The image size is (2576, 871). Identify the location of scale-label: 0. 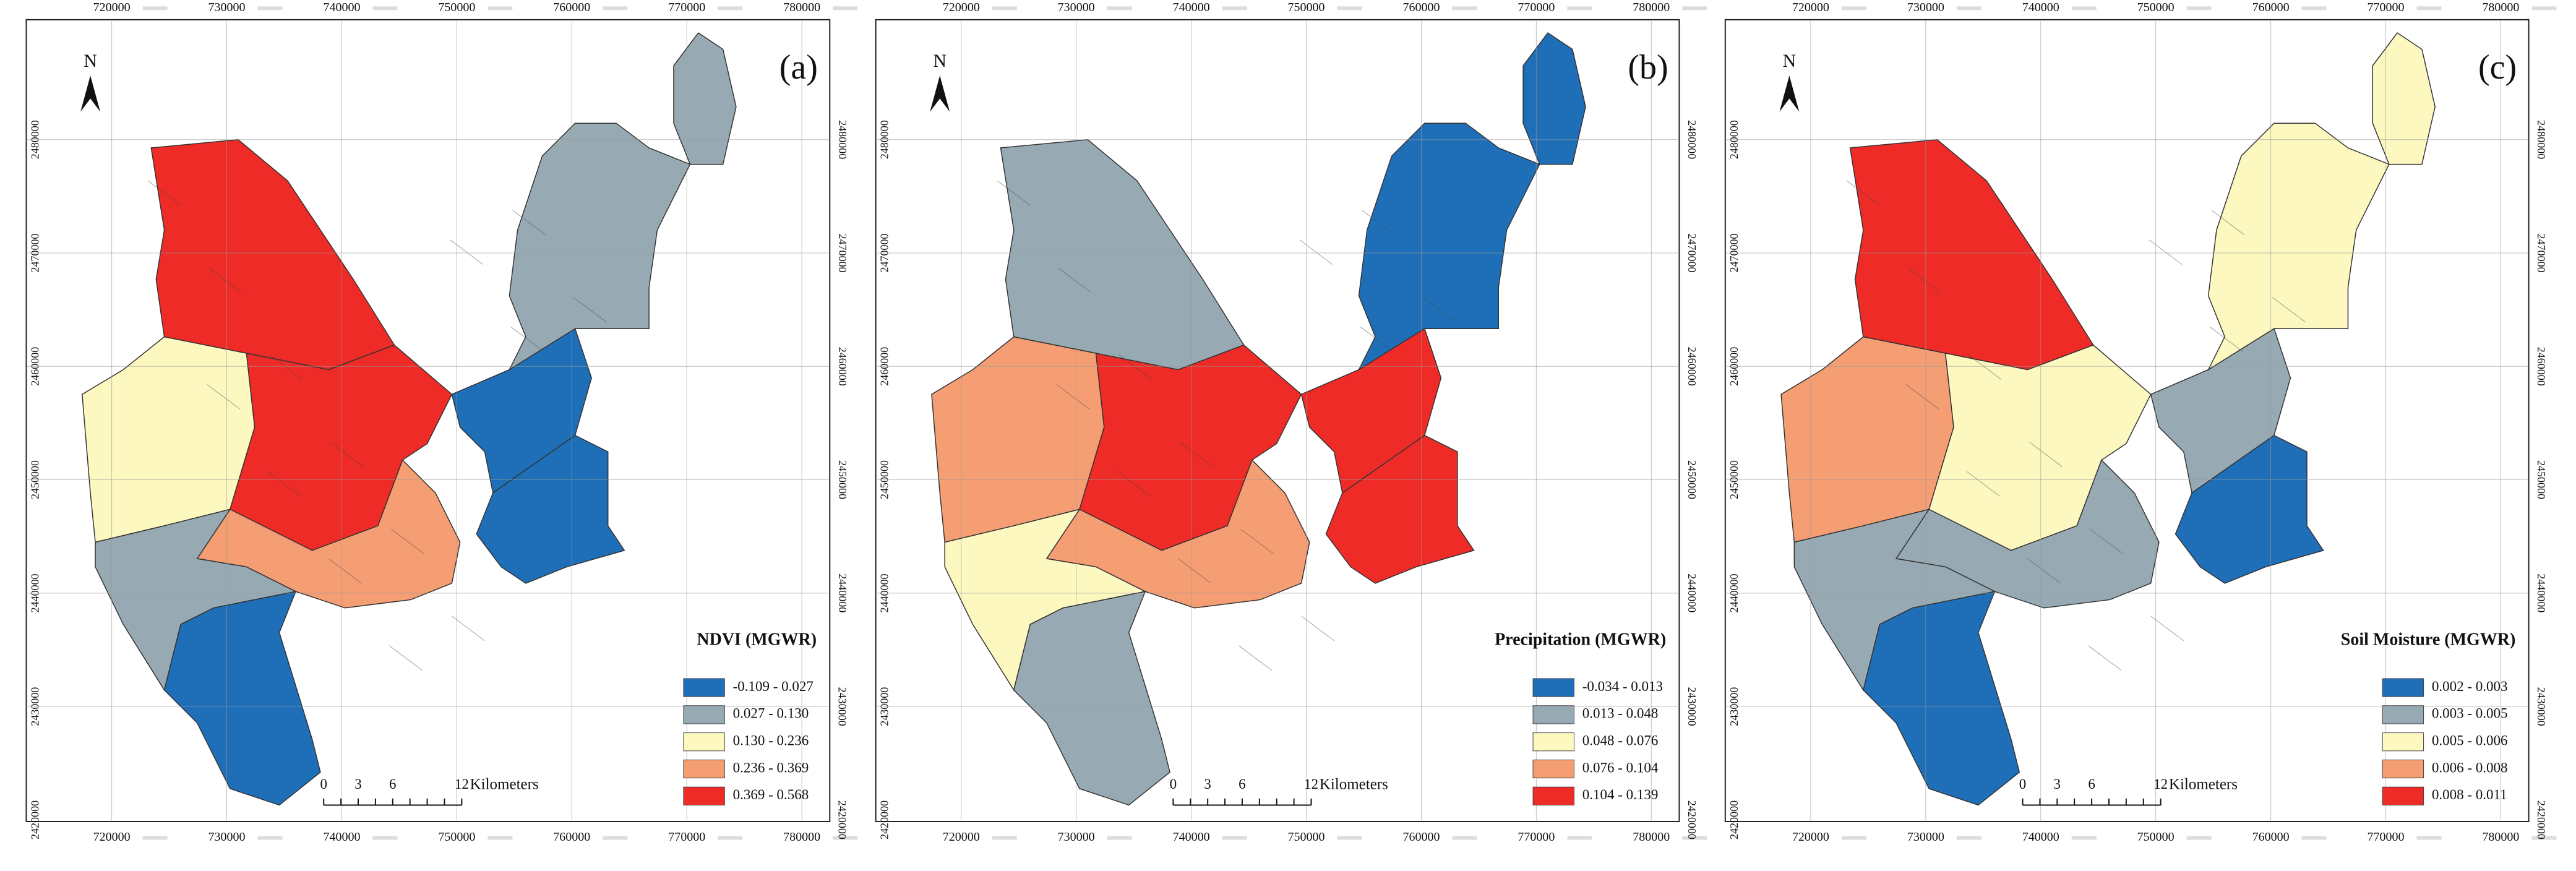
(2023, 784).